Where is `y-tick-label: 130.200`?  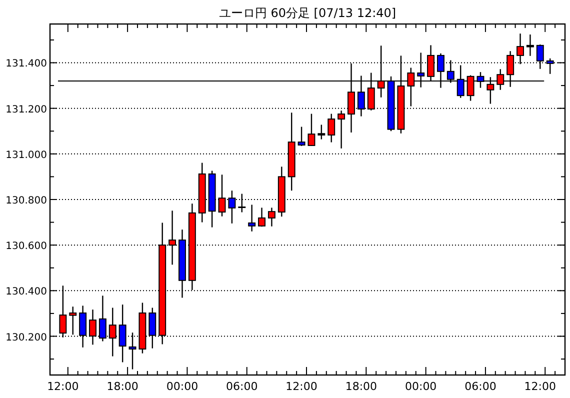
y-tick-label: 130.200 is located at coordinates (26, 338).